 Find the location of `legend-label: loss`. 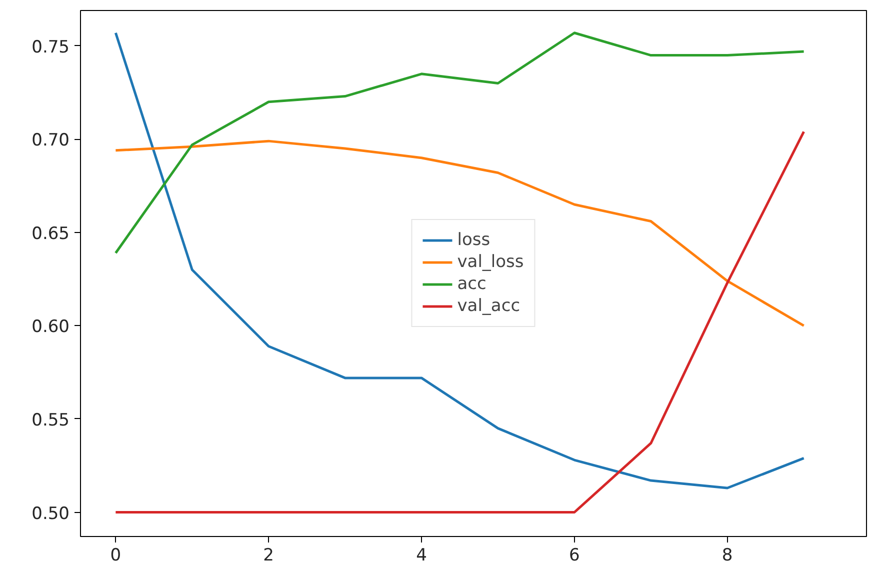

legend-label: loss is located at coordinates (473, 240).